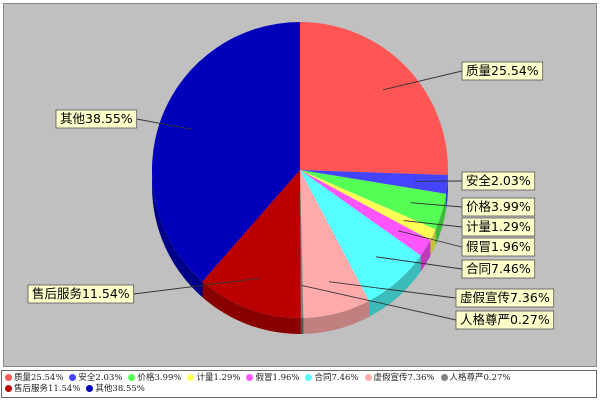 Image resolution: width=600 pixels, height=400 pixels. I want to click on callout-6: 虚假宣传7.36%, so click(505, 298).